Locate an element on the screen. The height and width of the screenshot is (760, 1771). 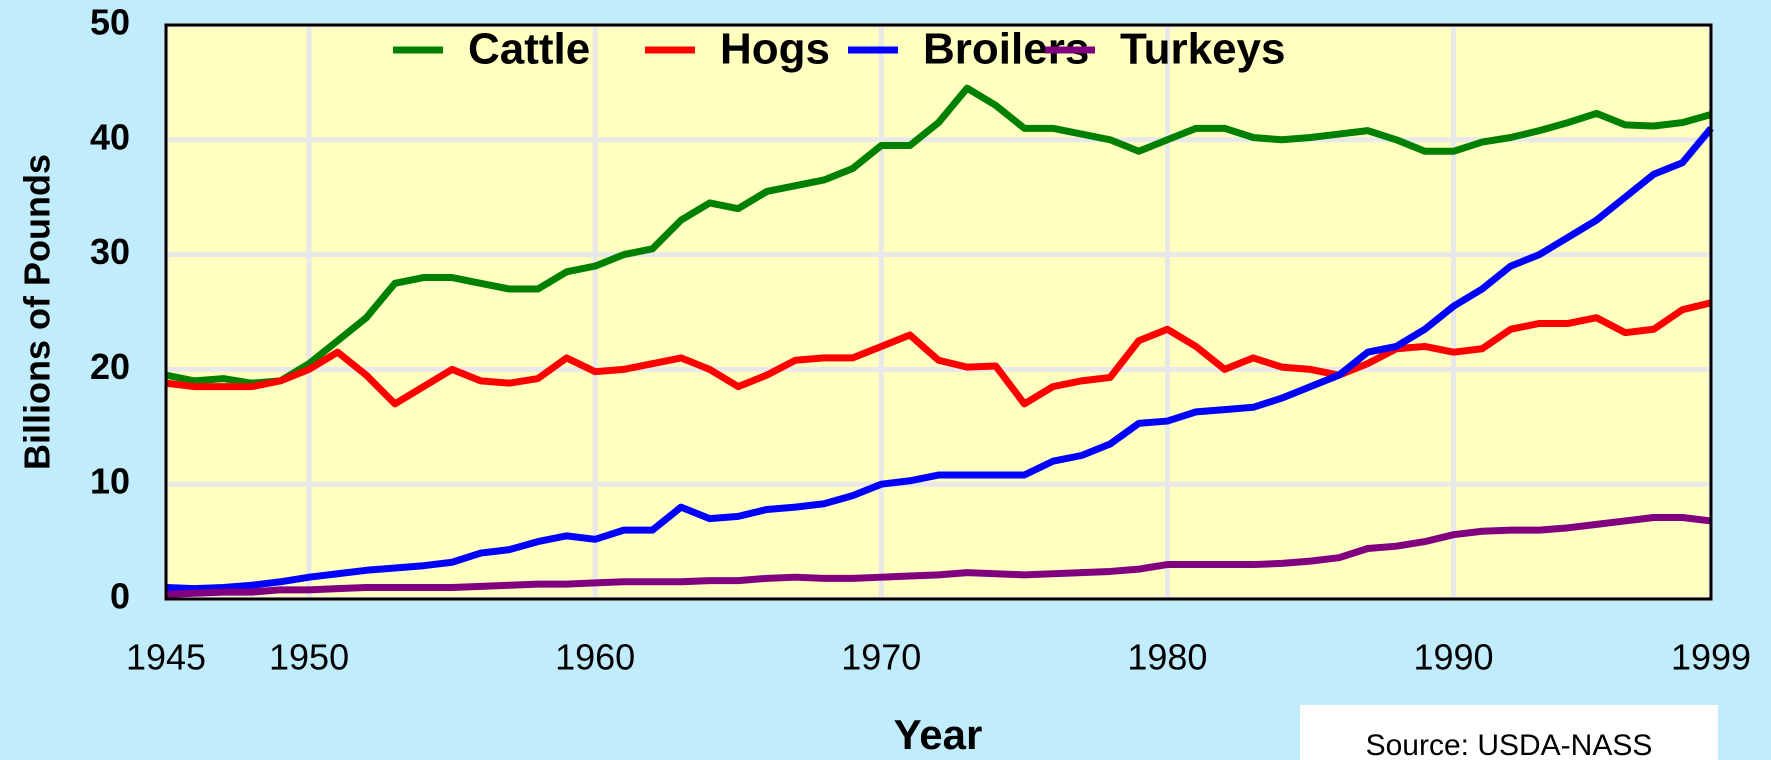
y-tick-label: 10 is located at coordinates (110, 481).